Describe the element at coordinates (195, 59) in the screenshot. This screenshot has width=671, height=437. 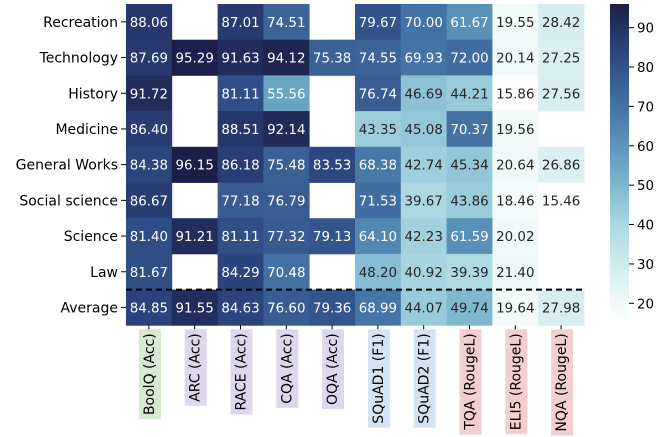
I see `cell-value-label: 95.29` at that location.